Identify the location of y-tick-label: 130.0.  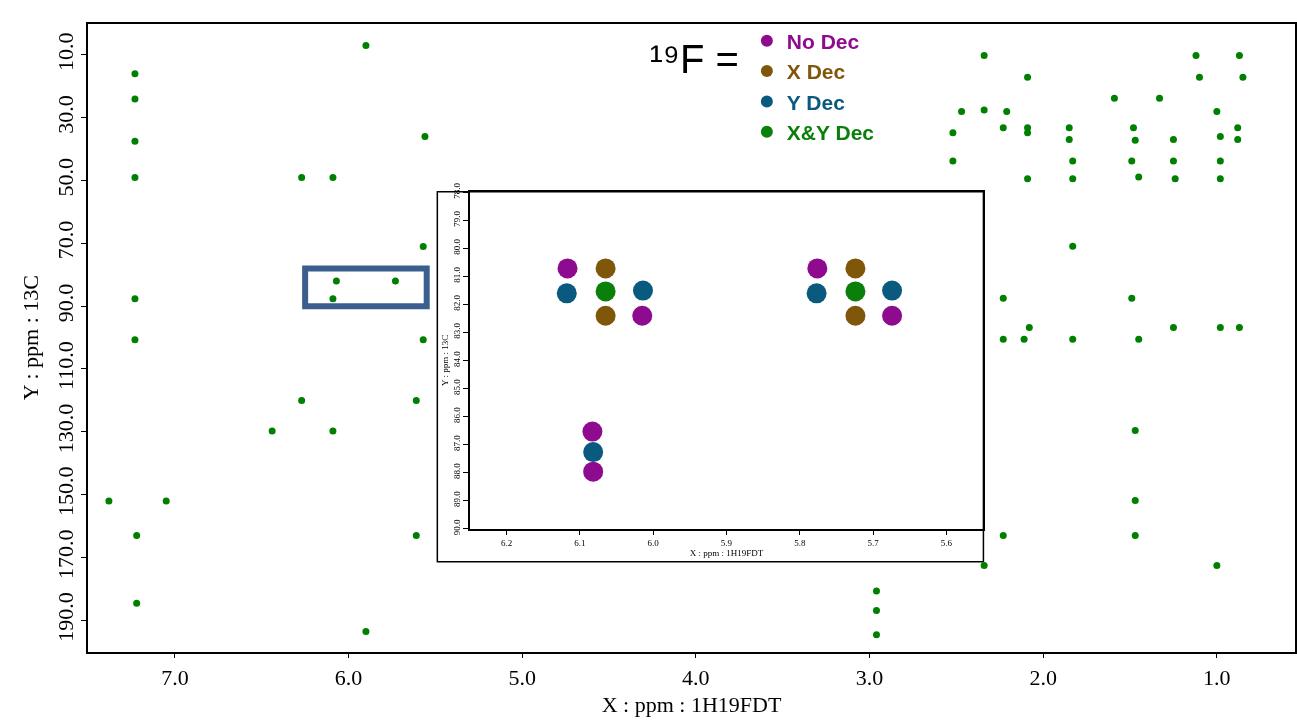
(65, 428).